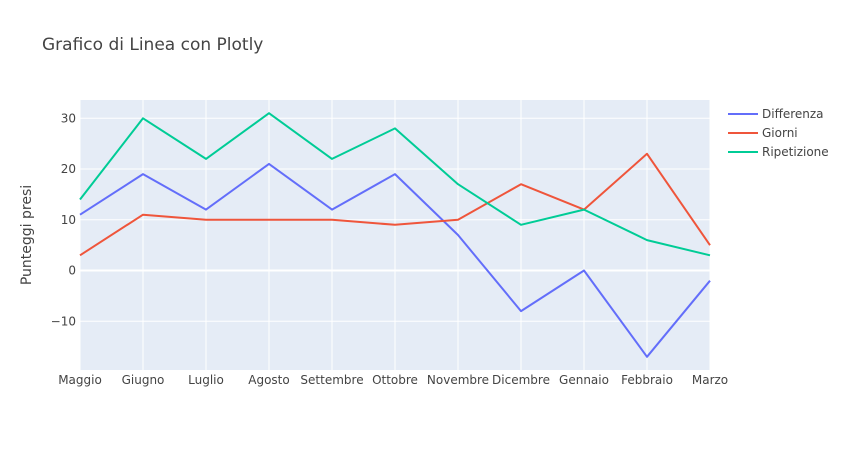 The height and width of the screenshot is (450, 846). I want to click on y-tick-label: −10, so click(63, 321).